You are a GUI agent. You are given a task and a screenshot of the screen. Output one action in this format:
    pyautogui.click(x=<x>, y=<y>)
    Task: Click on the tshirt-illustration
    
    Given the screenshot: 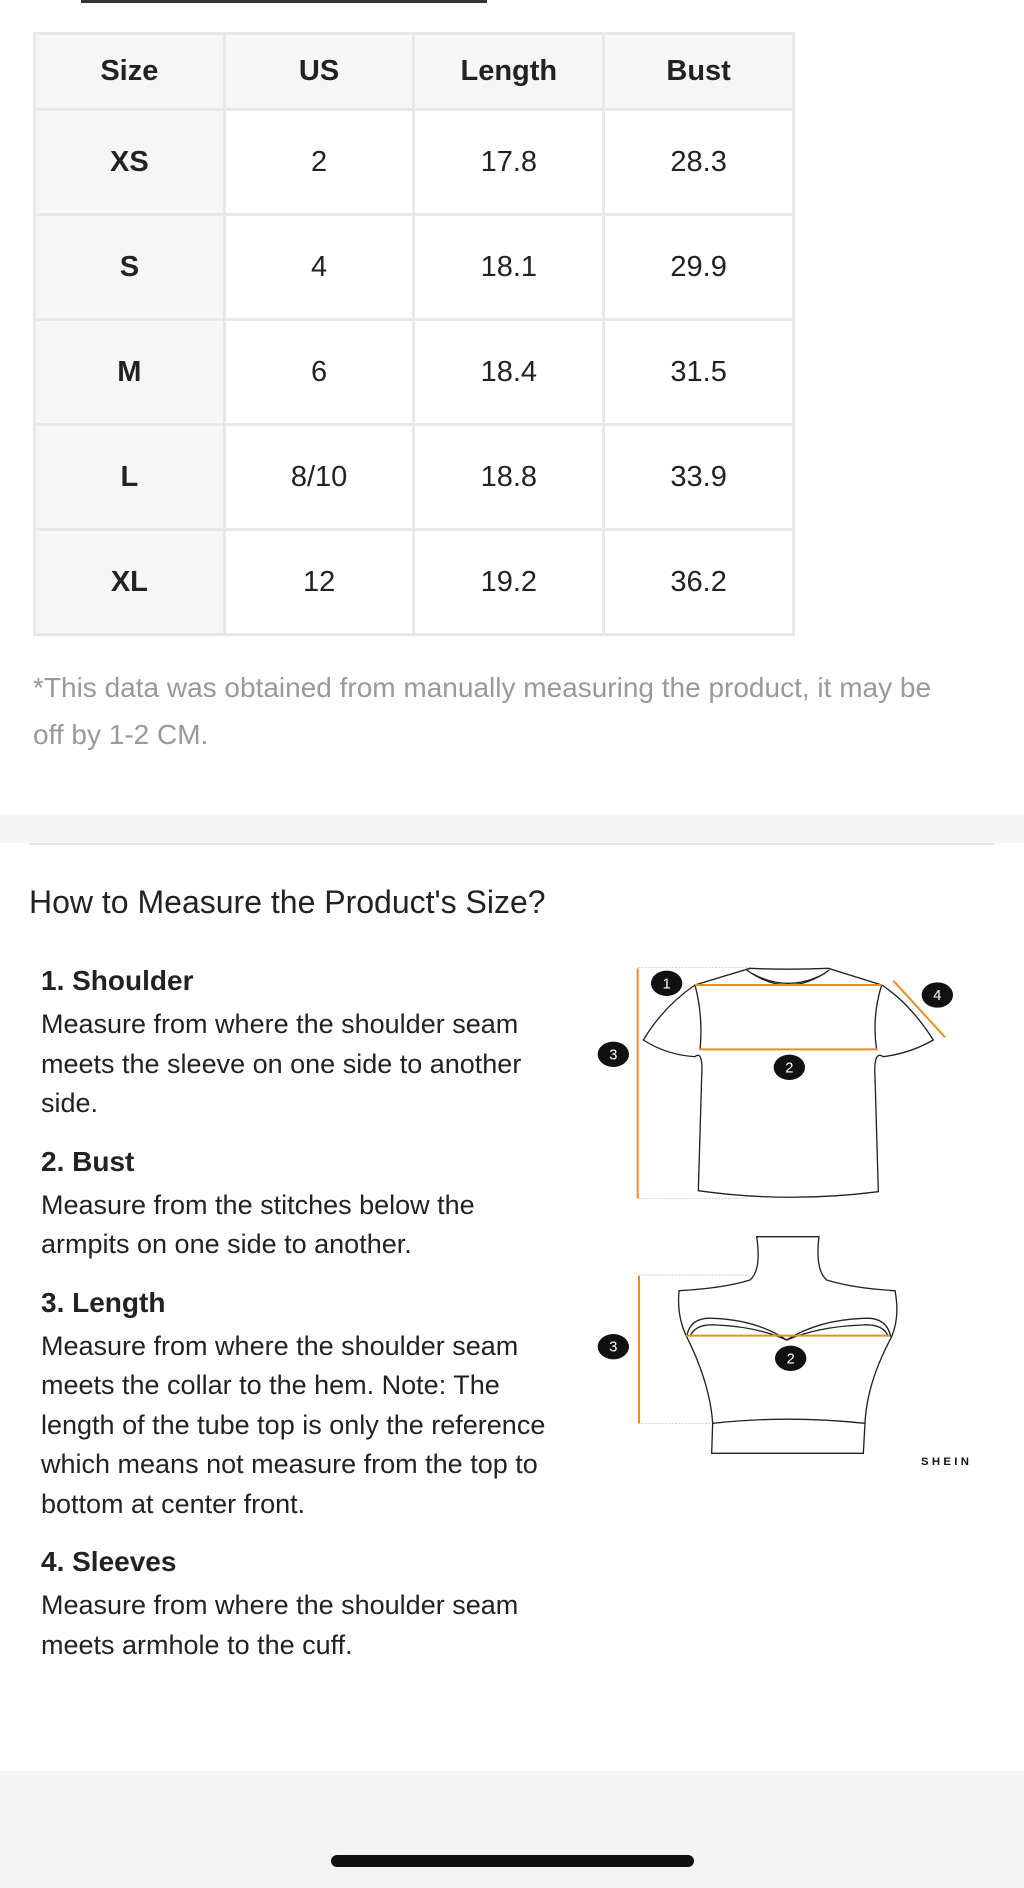 What is the action you would take?
    pyautogui.click(x=786, y=1083)
    